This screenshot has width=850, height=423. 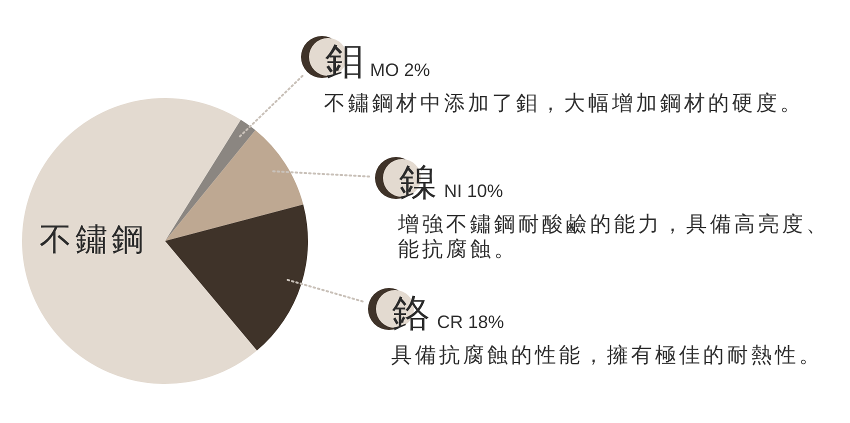 I want to click on slice-label: 鉬, so click(x=344, y=61).